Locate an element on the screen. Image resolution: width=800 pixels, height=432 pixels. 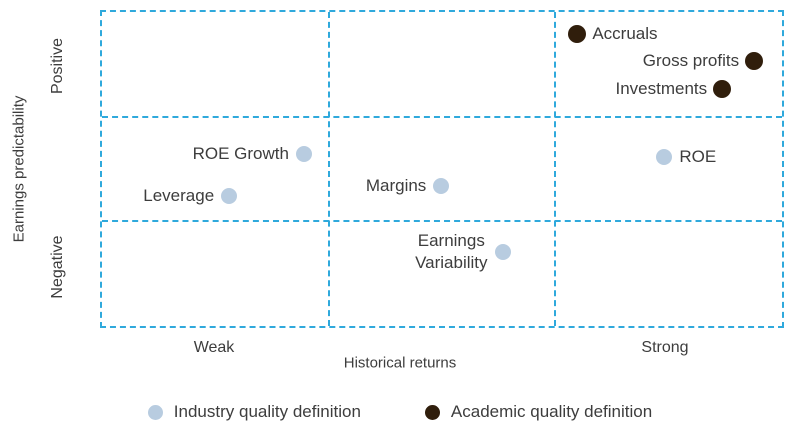
point-label: Investments is located at coordinates (661, 88).